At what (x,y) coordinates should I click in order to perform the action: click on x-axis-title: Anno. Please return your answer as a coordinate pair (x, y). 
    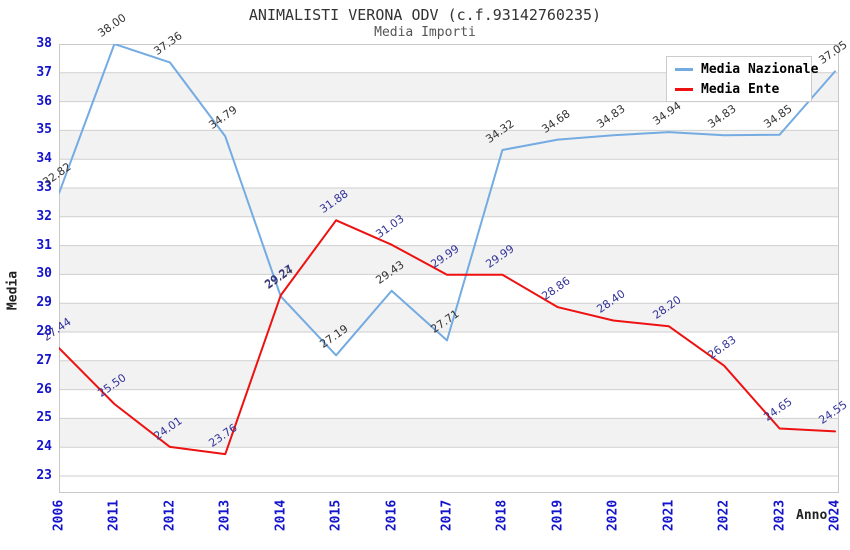
    Looking at the image, I should click on (812, 515).